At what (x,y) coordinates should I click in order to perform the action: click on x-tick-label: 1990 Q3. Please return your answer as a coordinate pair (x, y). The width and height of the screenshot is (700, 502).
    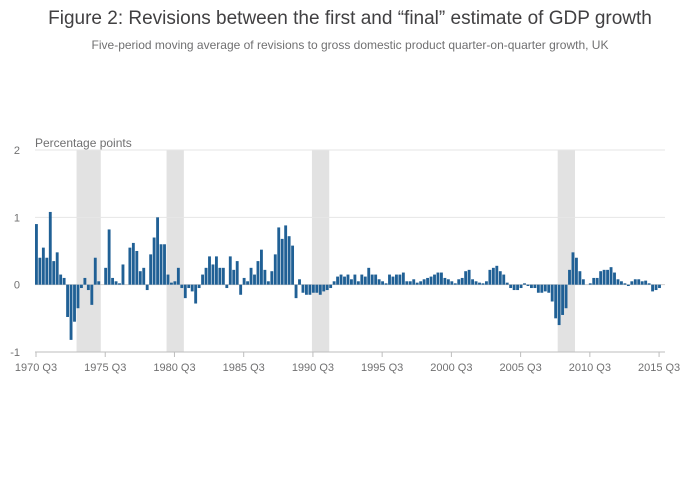
    Looking at the image, I should click on (313, 368).